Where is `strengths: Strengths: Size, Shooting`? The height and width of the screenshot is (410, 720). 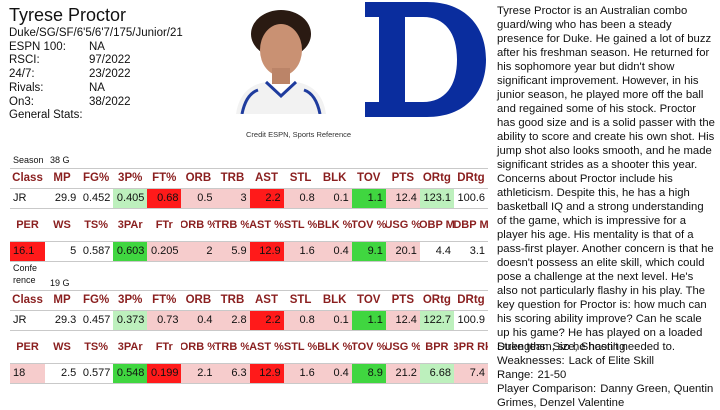 strengths: Strengths: Size, Shooting is located at coordinates (561, 347).